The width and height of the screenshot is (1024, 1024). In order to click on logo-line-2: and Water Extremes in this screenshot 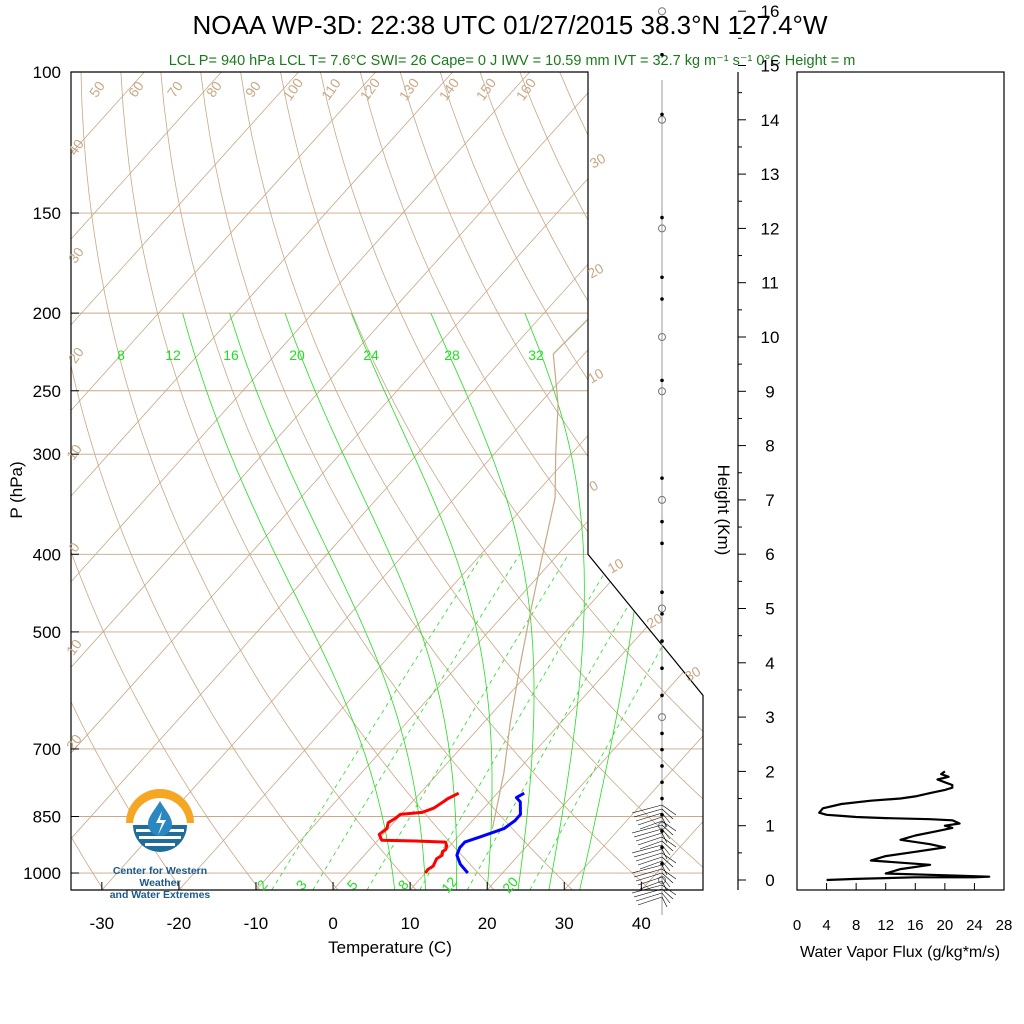, I will do `click(160, 895)`.